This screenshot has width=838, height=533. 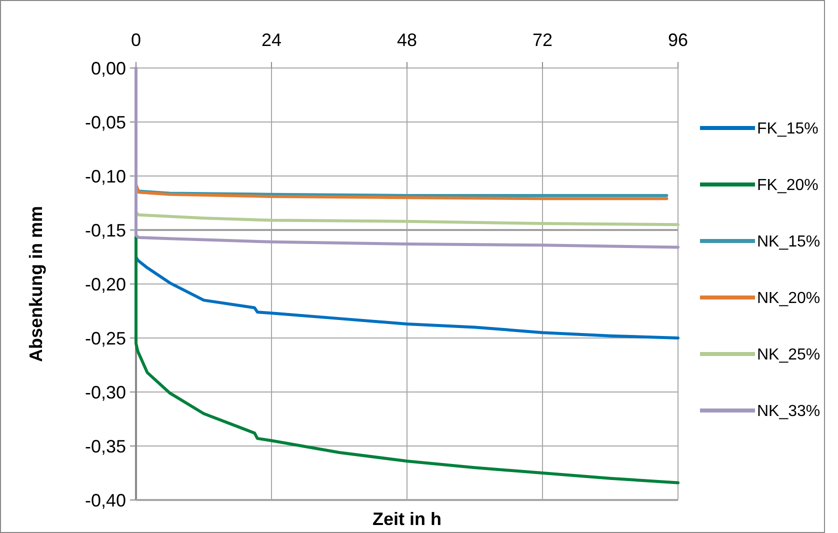 I want to click on y-tick-label: -0,35, so click(x=105, y=446).